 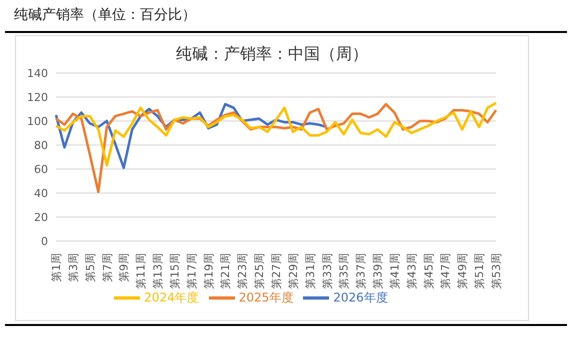 I want to click on x-tick-label: 第17周, so click(x=191, y=271).